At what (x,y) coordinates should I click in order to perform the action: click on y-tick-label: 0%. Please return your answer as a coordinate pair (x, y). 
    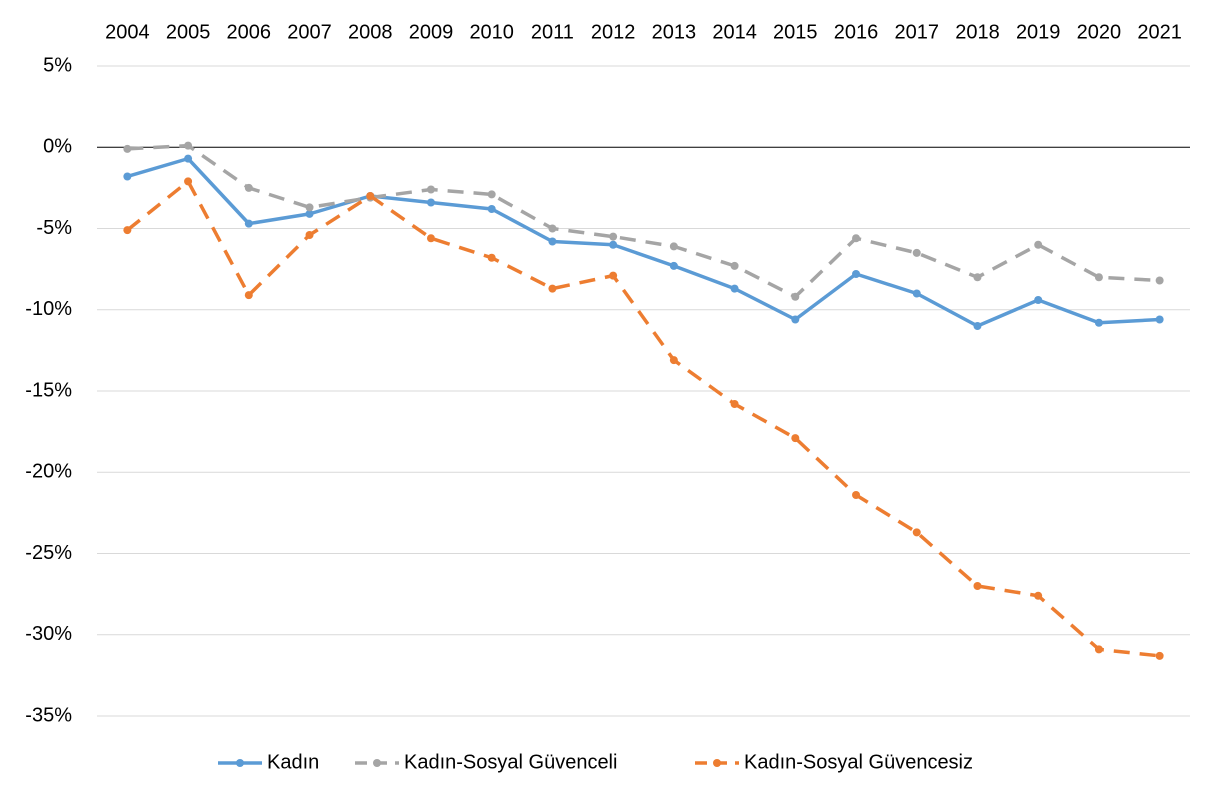
    Looking at the image, I should click on (57, 147).